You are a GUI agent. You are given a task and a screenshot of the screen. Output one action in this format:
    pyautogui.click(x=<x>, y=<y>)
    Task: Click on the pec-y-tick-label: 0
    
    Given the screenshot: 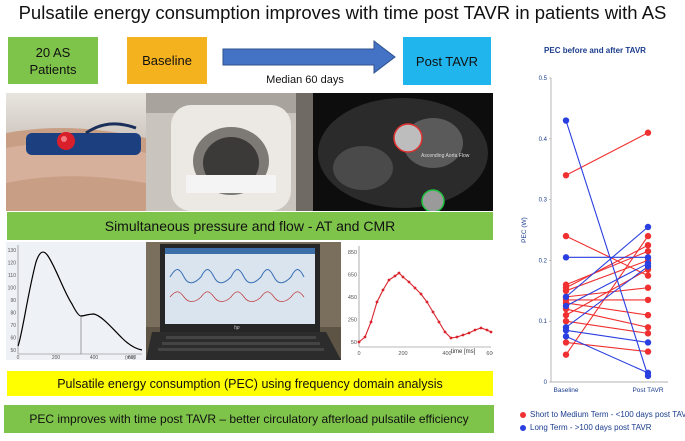 What is the action you would take?
    pyautogui.click(x=546, y=383)
    